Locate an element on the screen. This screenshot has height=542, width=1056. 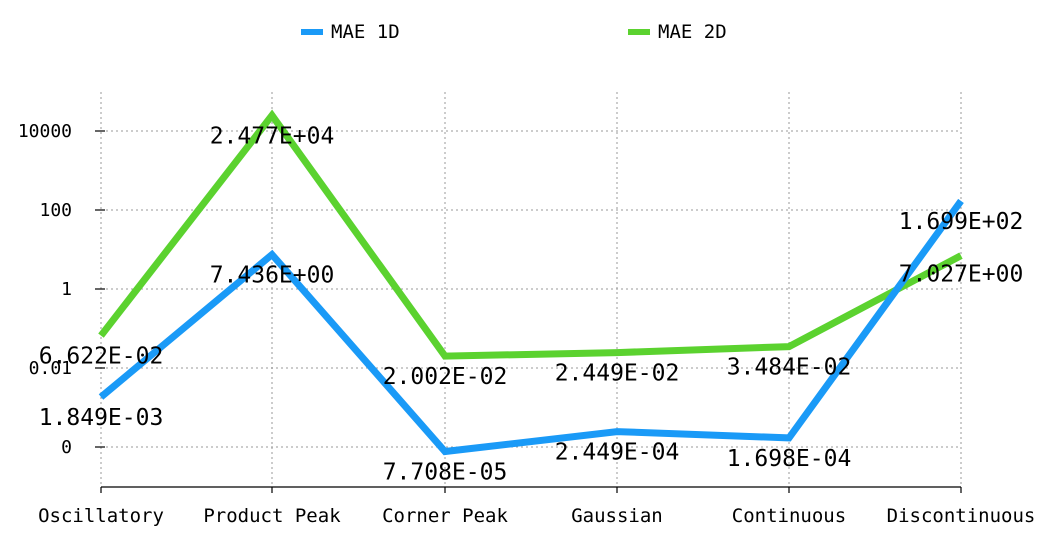
data-label: 2.449E-04 is located at coordinates (617, 453).